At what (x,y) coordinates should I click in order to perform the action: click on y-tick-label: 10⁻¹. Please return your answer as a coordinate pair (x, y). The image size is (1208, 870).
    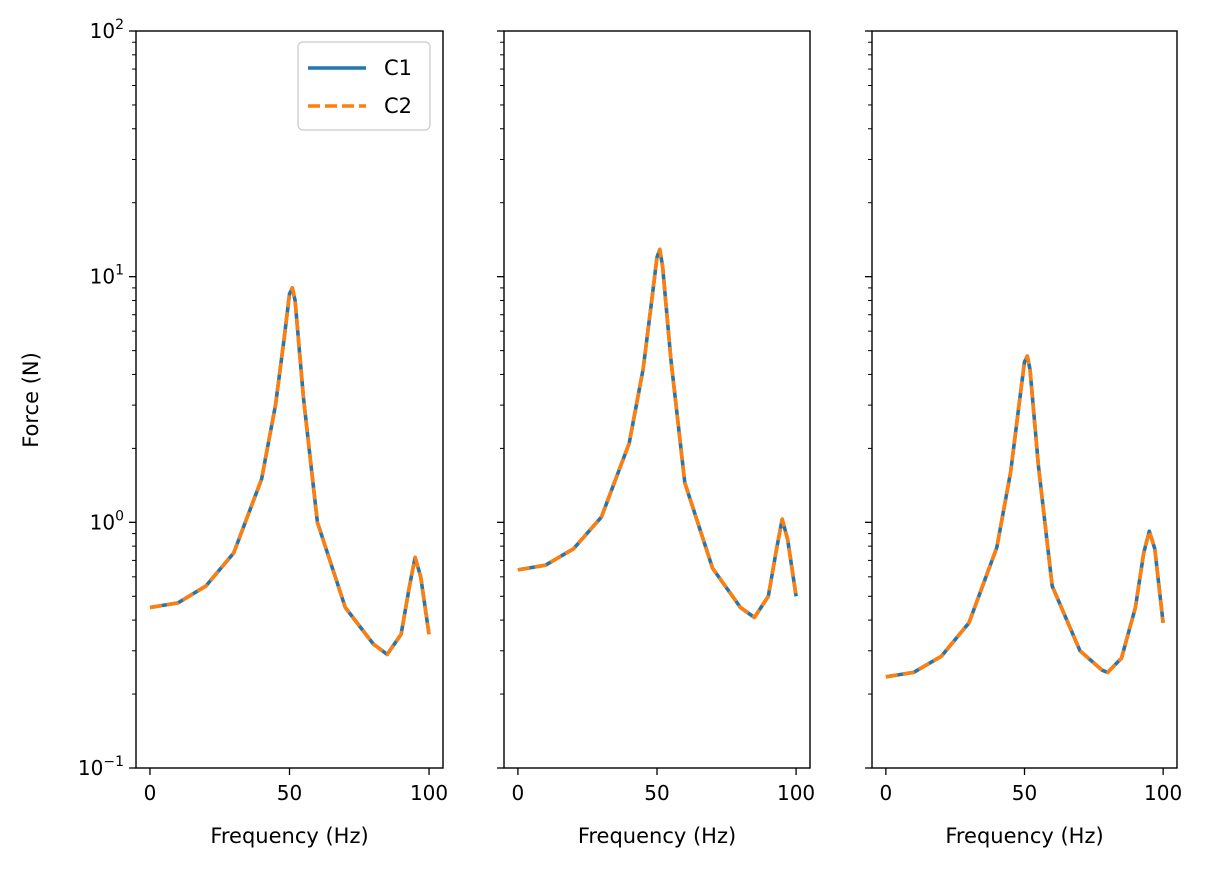
    Looking at the image, I should click on (101, 767).